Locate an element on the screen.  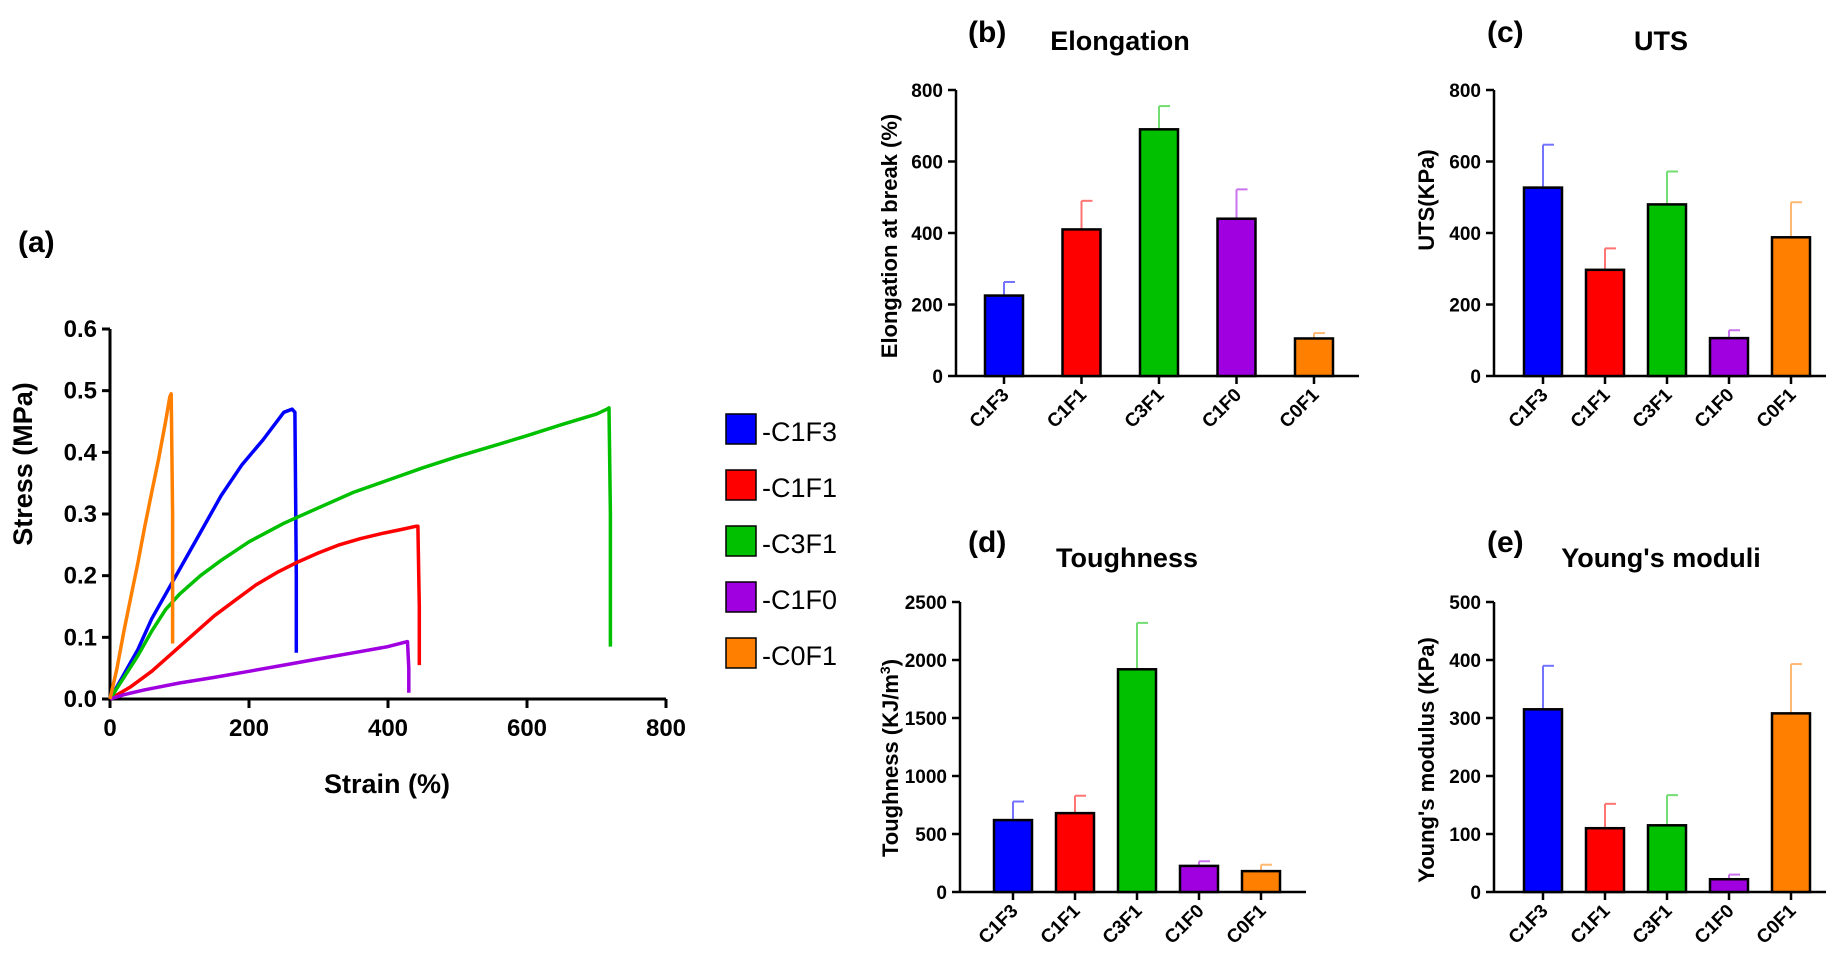
series-line-c1f1 is located at coordinates (265, 612).